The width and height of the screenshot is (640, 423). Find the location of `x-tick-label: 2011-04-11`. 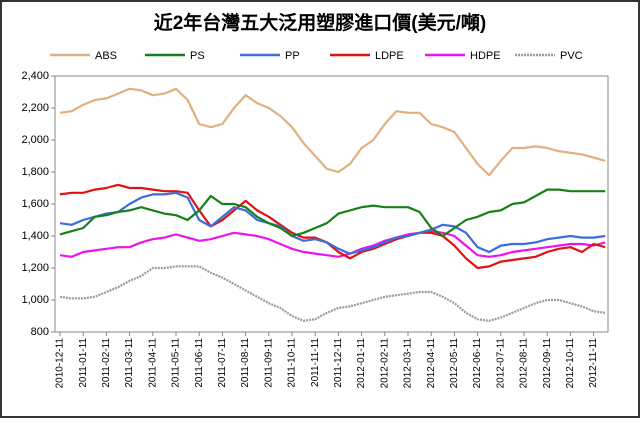

x-tick-label: 2011-04-11 is located at coordinates (152, 363).